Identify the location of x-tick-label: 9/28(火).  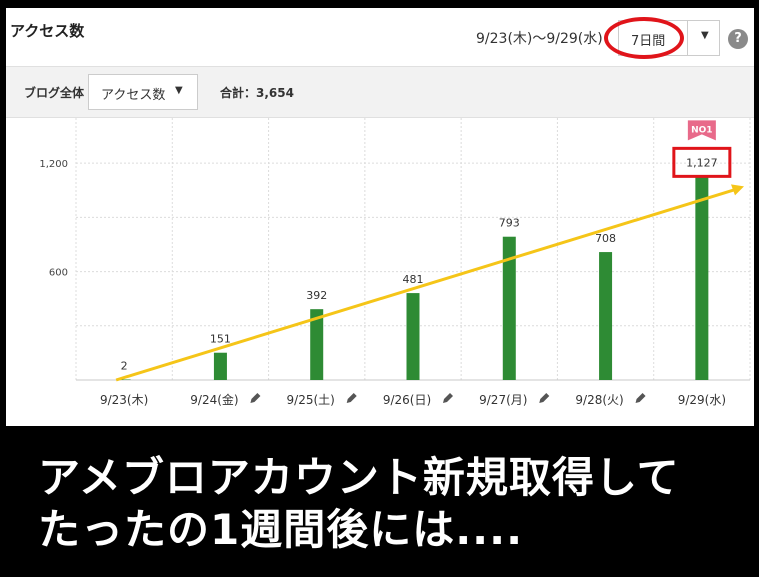
(599, 400).